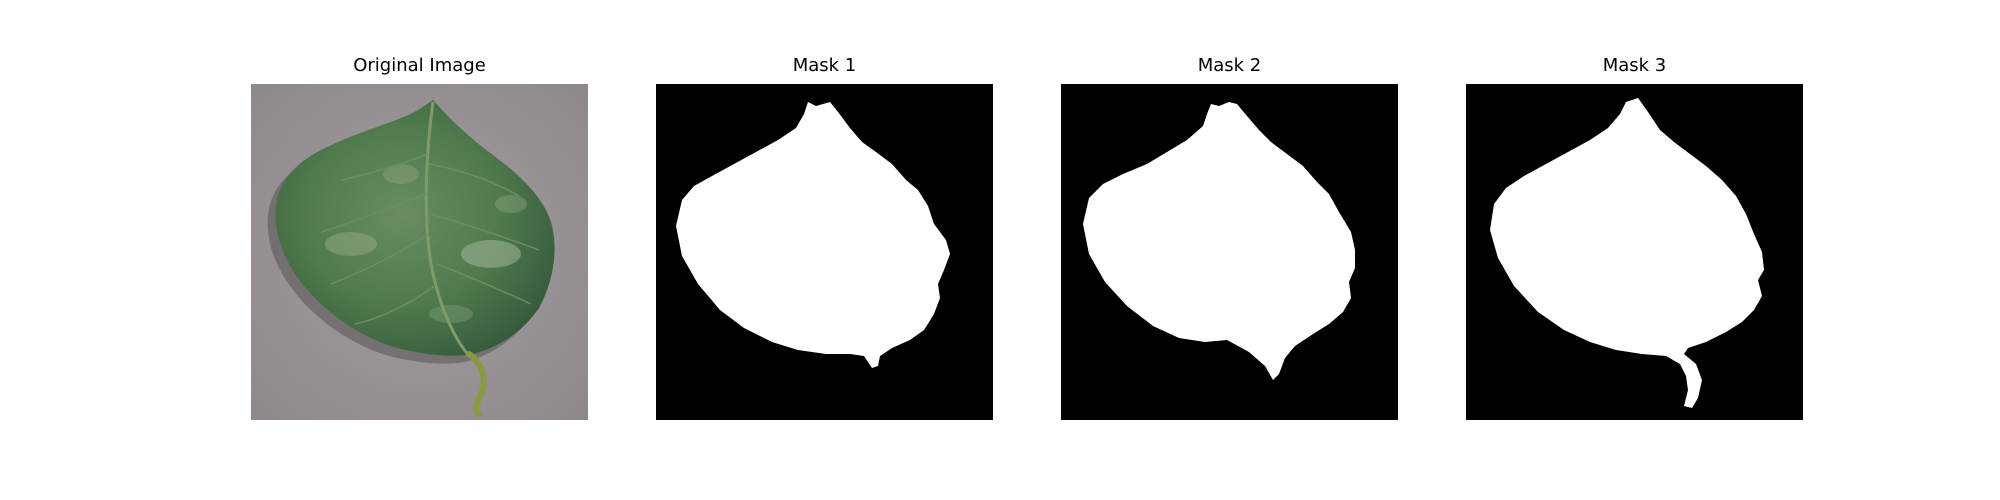 This screenshot has width=2000, height=500. I want to click on mask-1-region, so click(813, 235).